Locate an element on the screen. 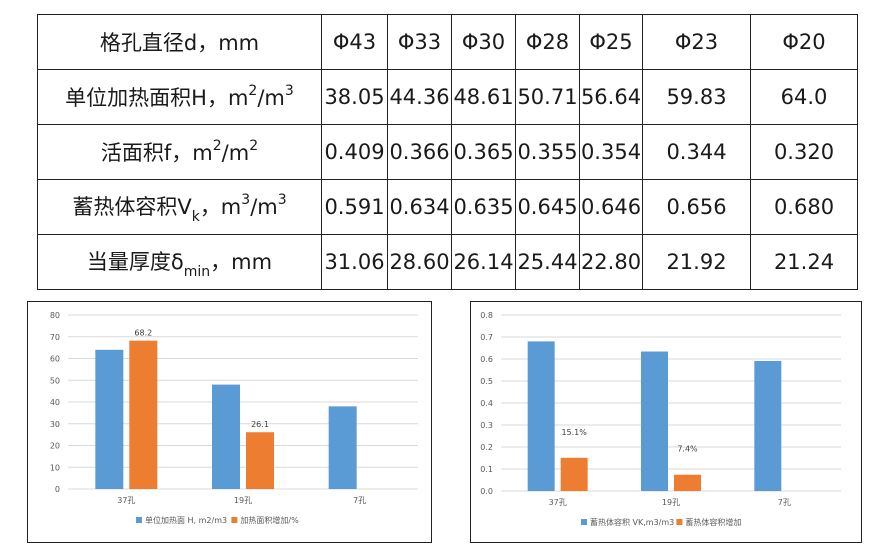 The height and width of the screenshot is (556, 892). table-header-row: 格孔直径d，mm Φ43 Φ33 Φ30 Φ28 Φ25 Φ23 Φ20 is located at coordinates (447, 42).